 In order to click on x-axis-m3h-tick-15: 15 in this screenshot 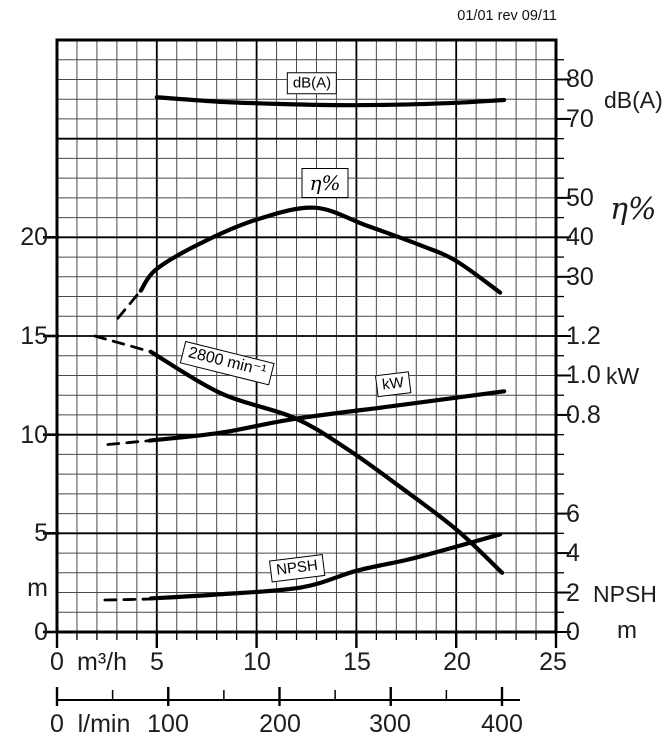, I will do `click(357, 662)`.